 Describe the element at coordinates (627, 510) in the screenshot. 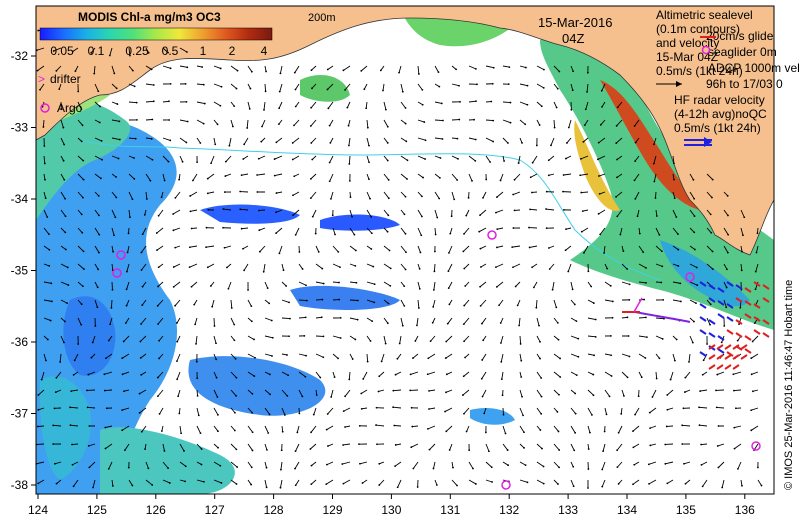

I see `x-tick-label: 134` at that location.